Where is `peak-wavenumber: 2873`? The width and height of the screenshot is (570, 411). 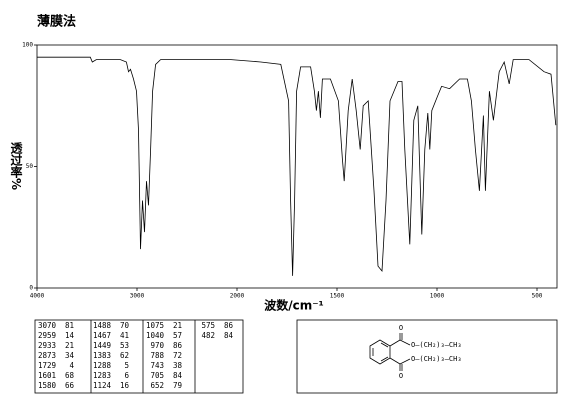 peak-wavenumber: 2873 is located at coordinates (47, 355).